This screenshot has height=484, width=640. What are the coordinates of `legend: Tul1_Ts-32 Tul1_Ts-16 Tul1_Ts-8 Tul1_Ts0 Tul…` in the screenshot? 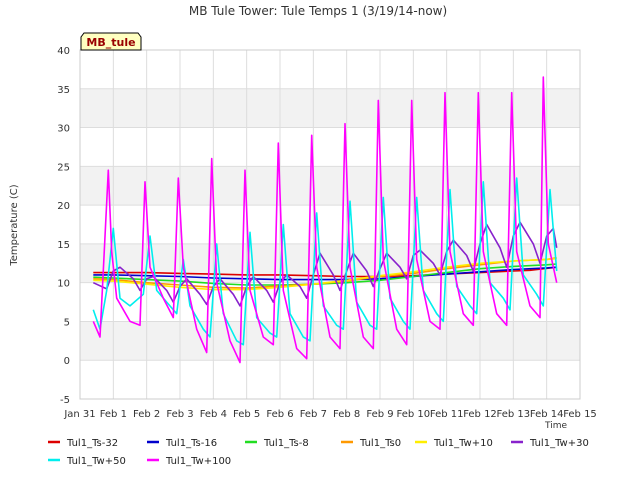 It's located at (318, 452).